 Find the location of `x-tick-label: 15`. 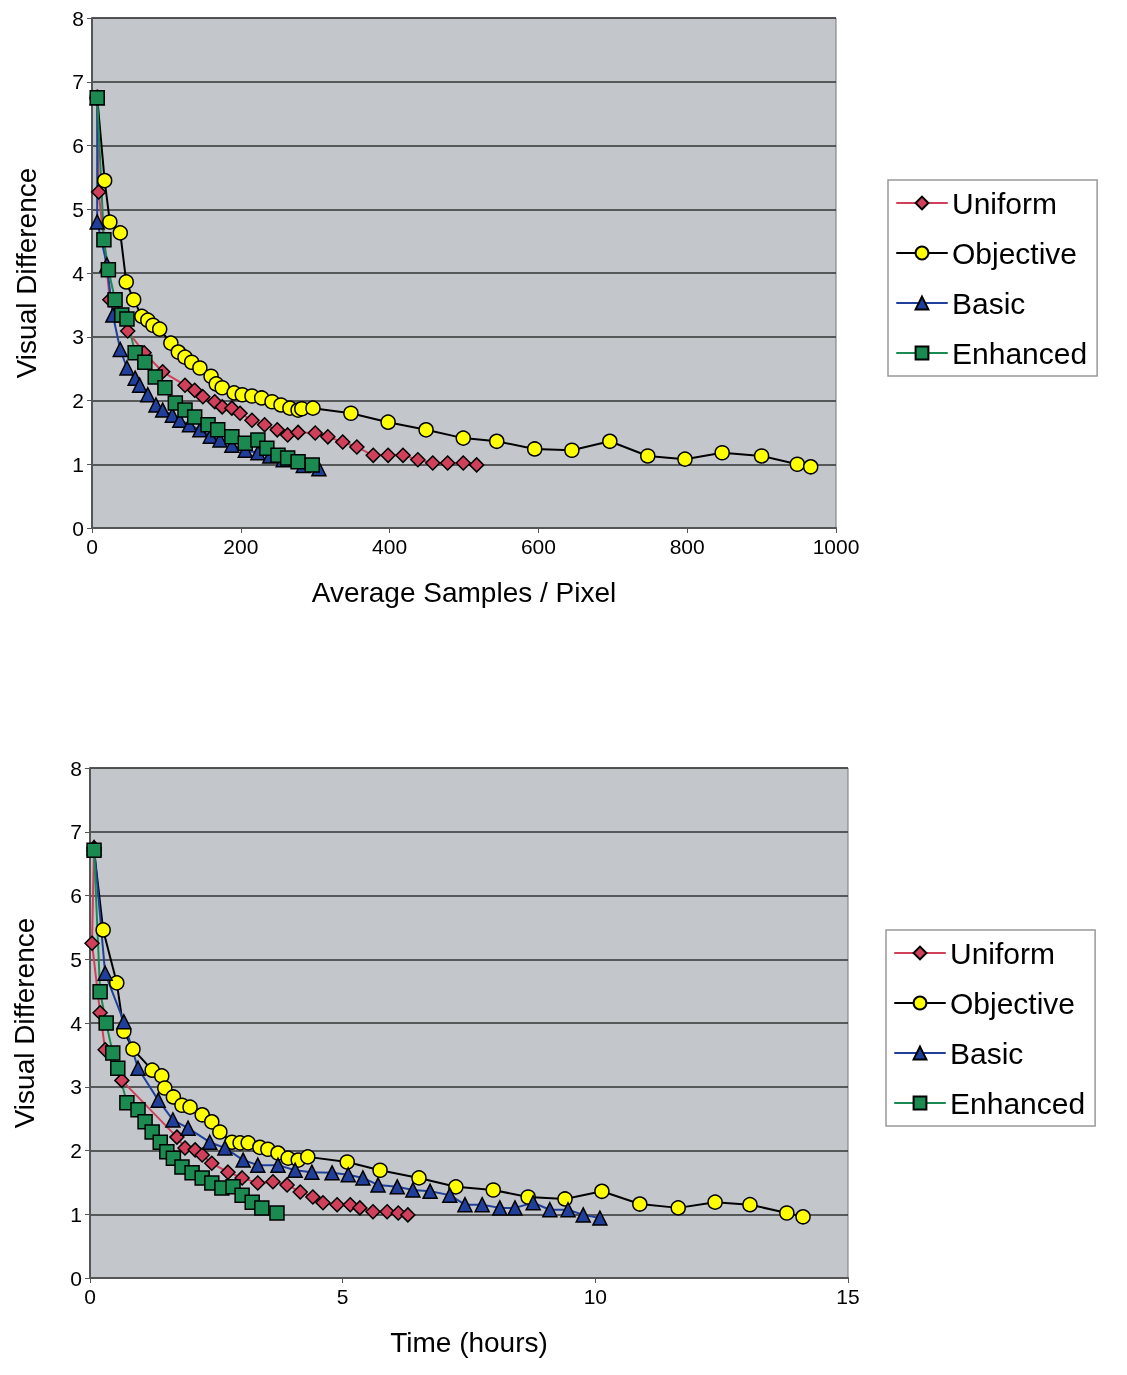

x-tick-label: 15 is located at coordinates (848, 1296).